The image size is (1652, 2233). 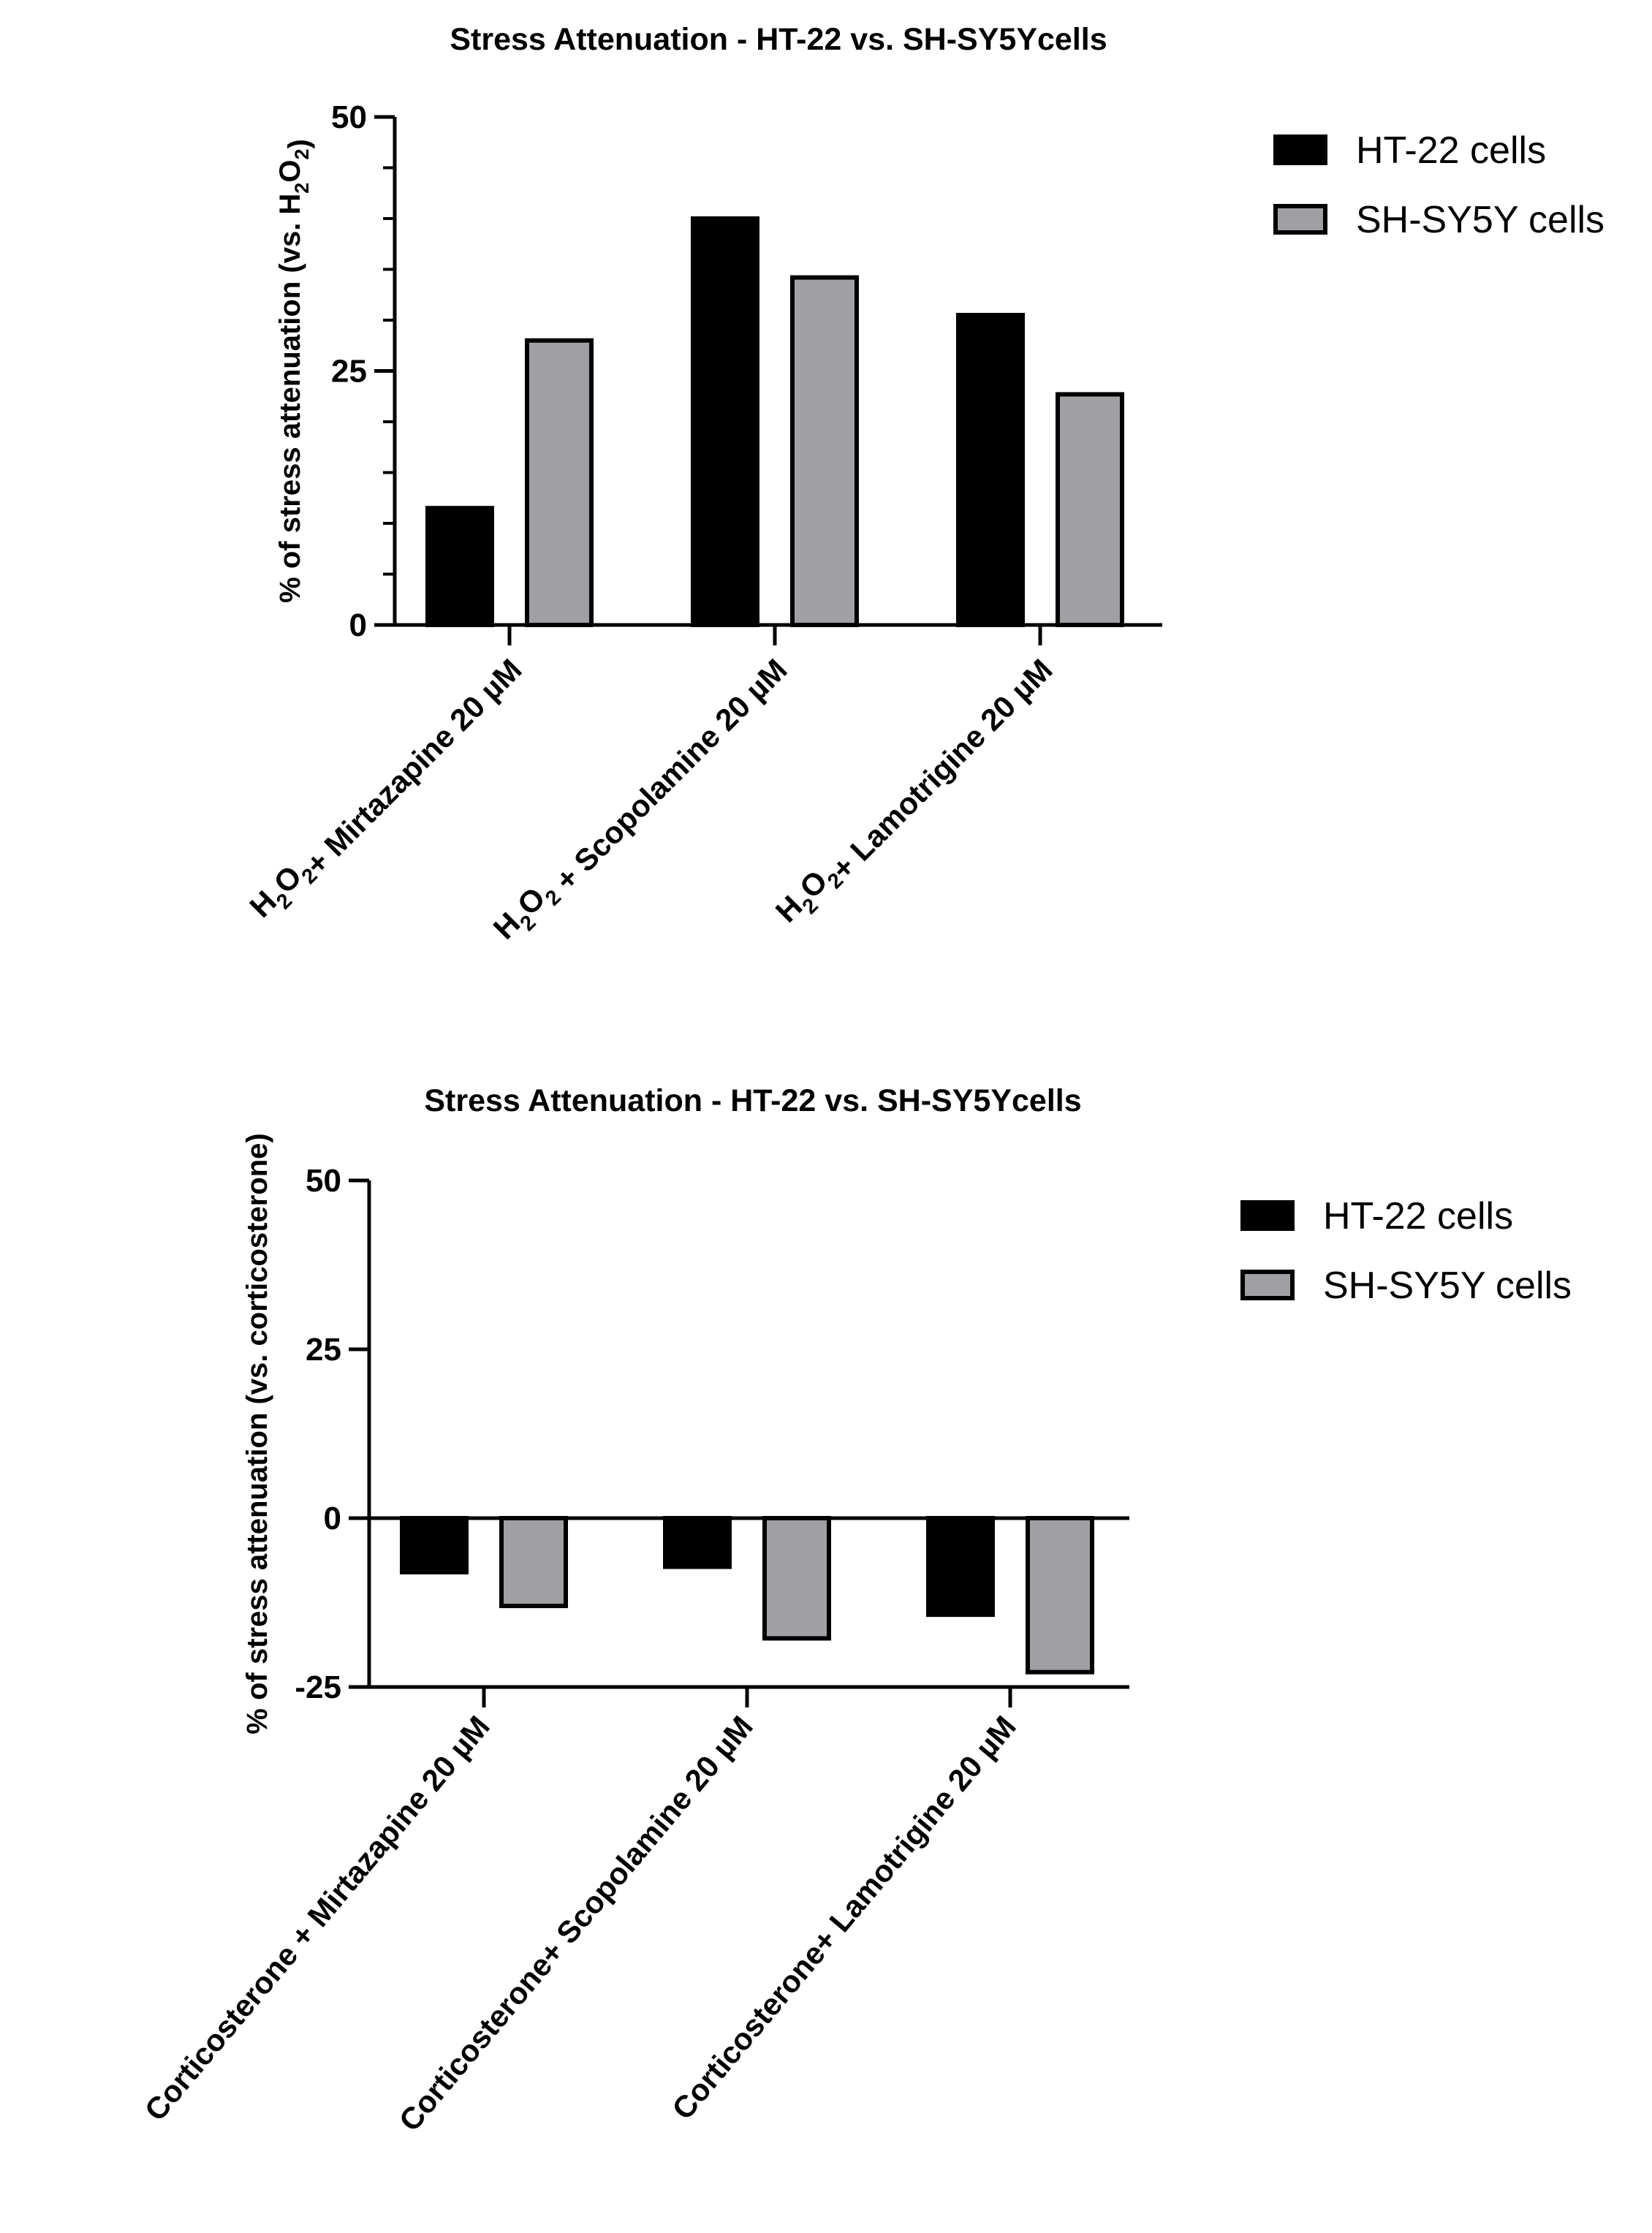 I want to click on category-label: H2O2+ Lamotrigine 20 µM, so click(x=914, y=790).